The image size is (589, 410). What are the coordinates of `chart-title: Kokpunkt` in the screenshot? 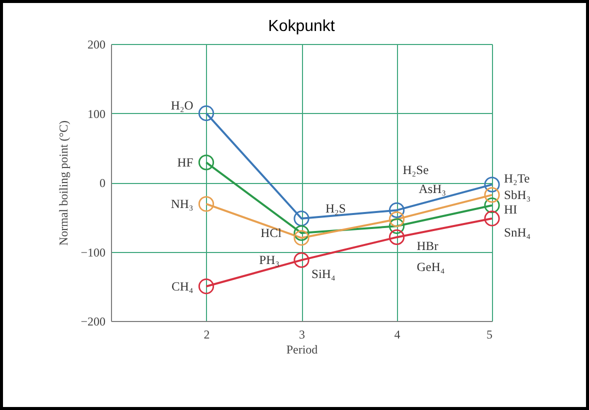 It's located at (302, 26).